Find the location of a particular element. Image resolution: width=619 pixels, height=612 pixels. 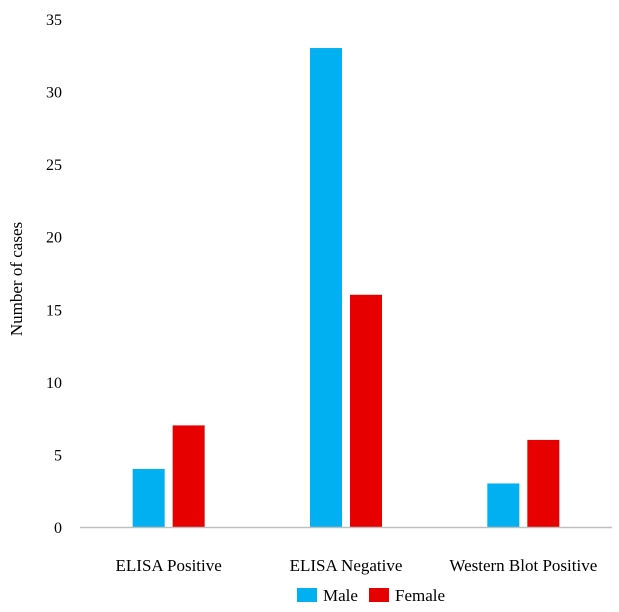

legend-label-female: Female is located at coordinates (420, 595).